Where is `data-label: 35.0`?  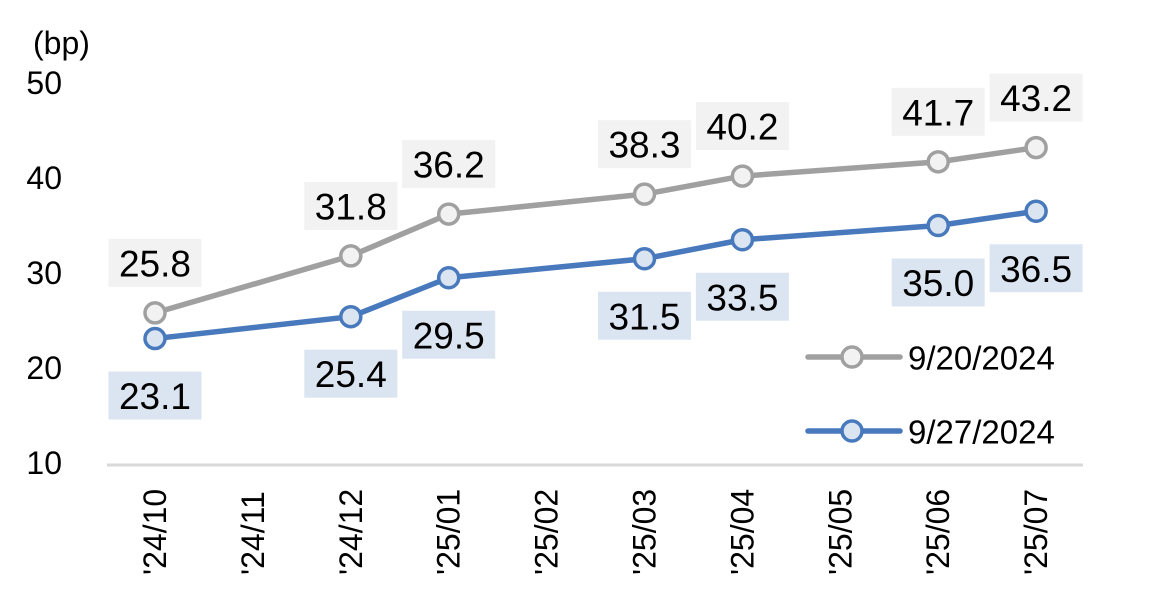 data-label: 35.0 is located at coordinates (938, 283).